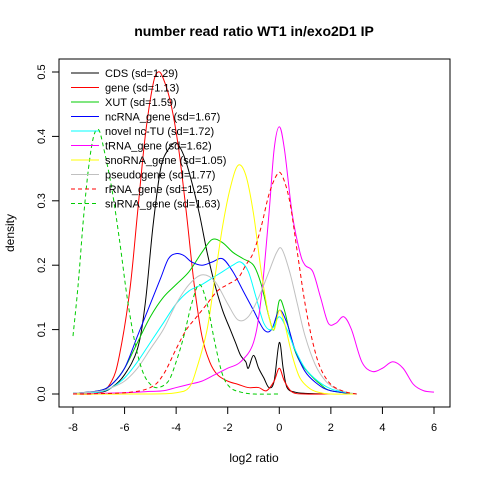 Image resolution: width=480 pixels, height=480 pixels. I want to click on y-tick-label: 0.5, so click(42, 71).